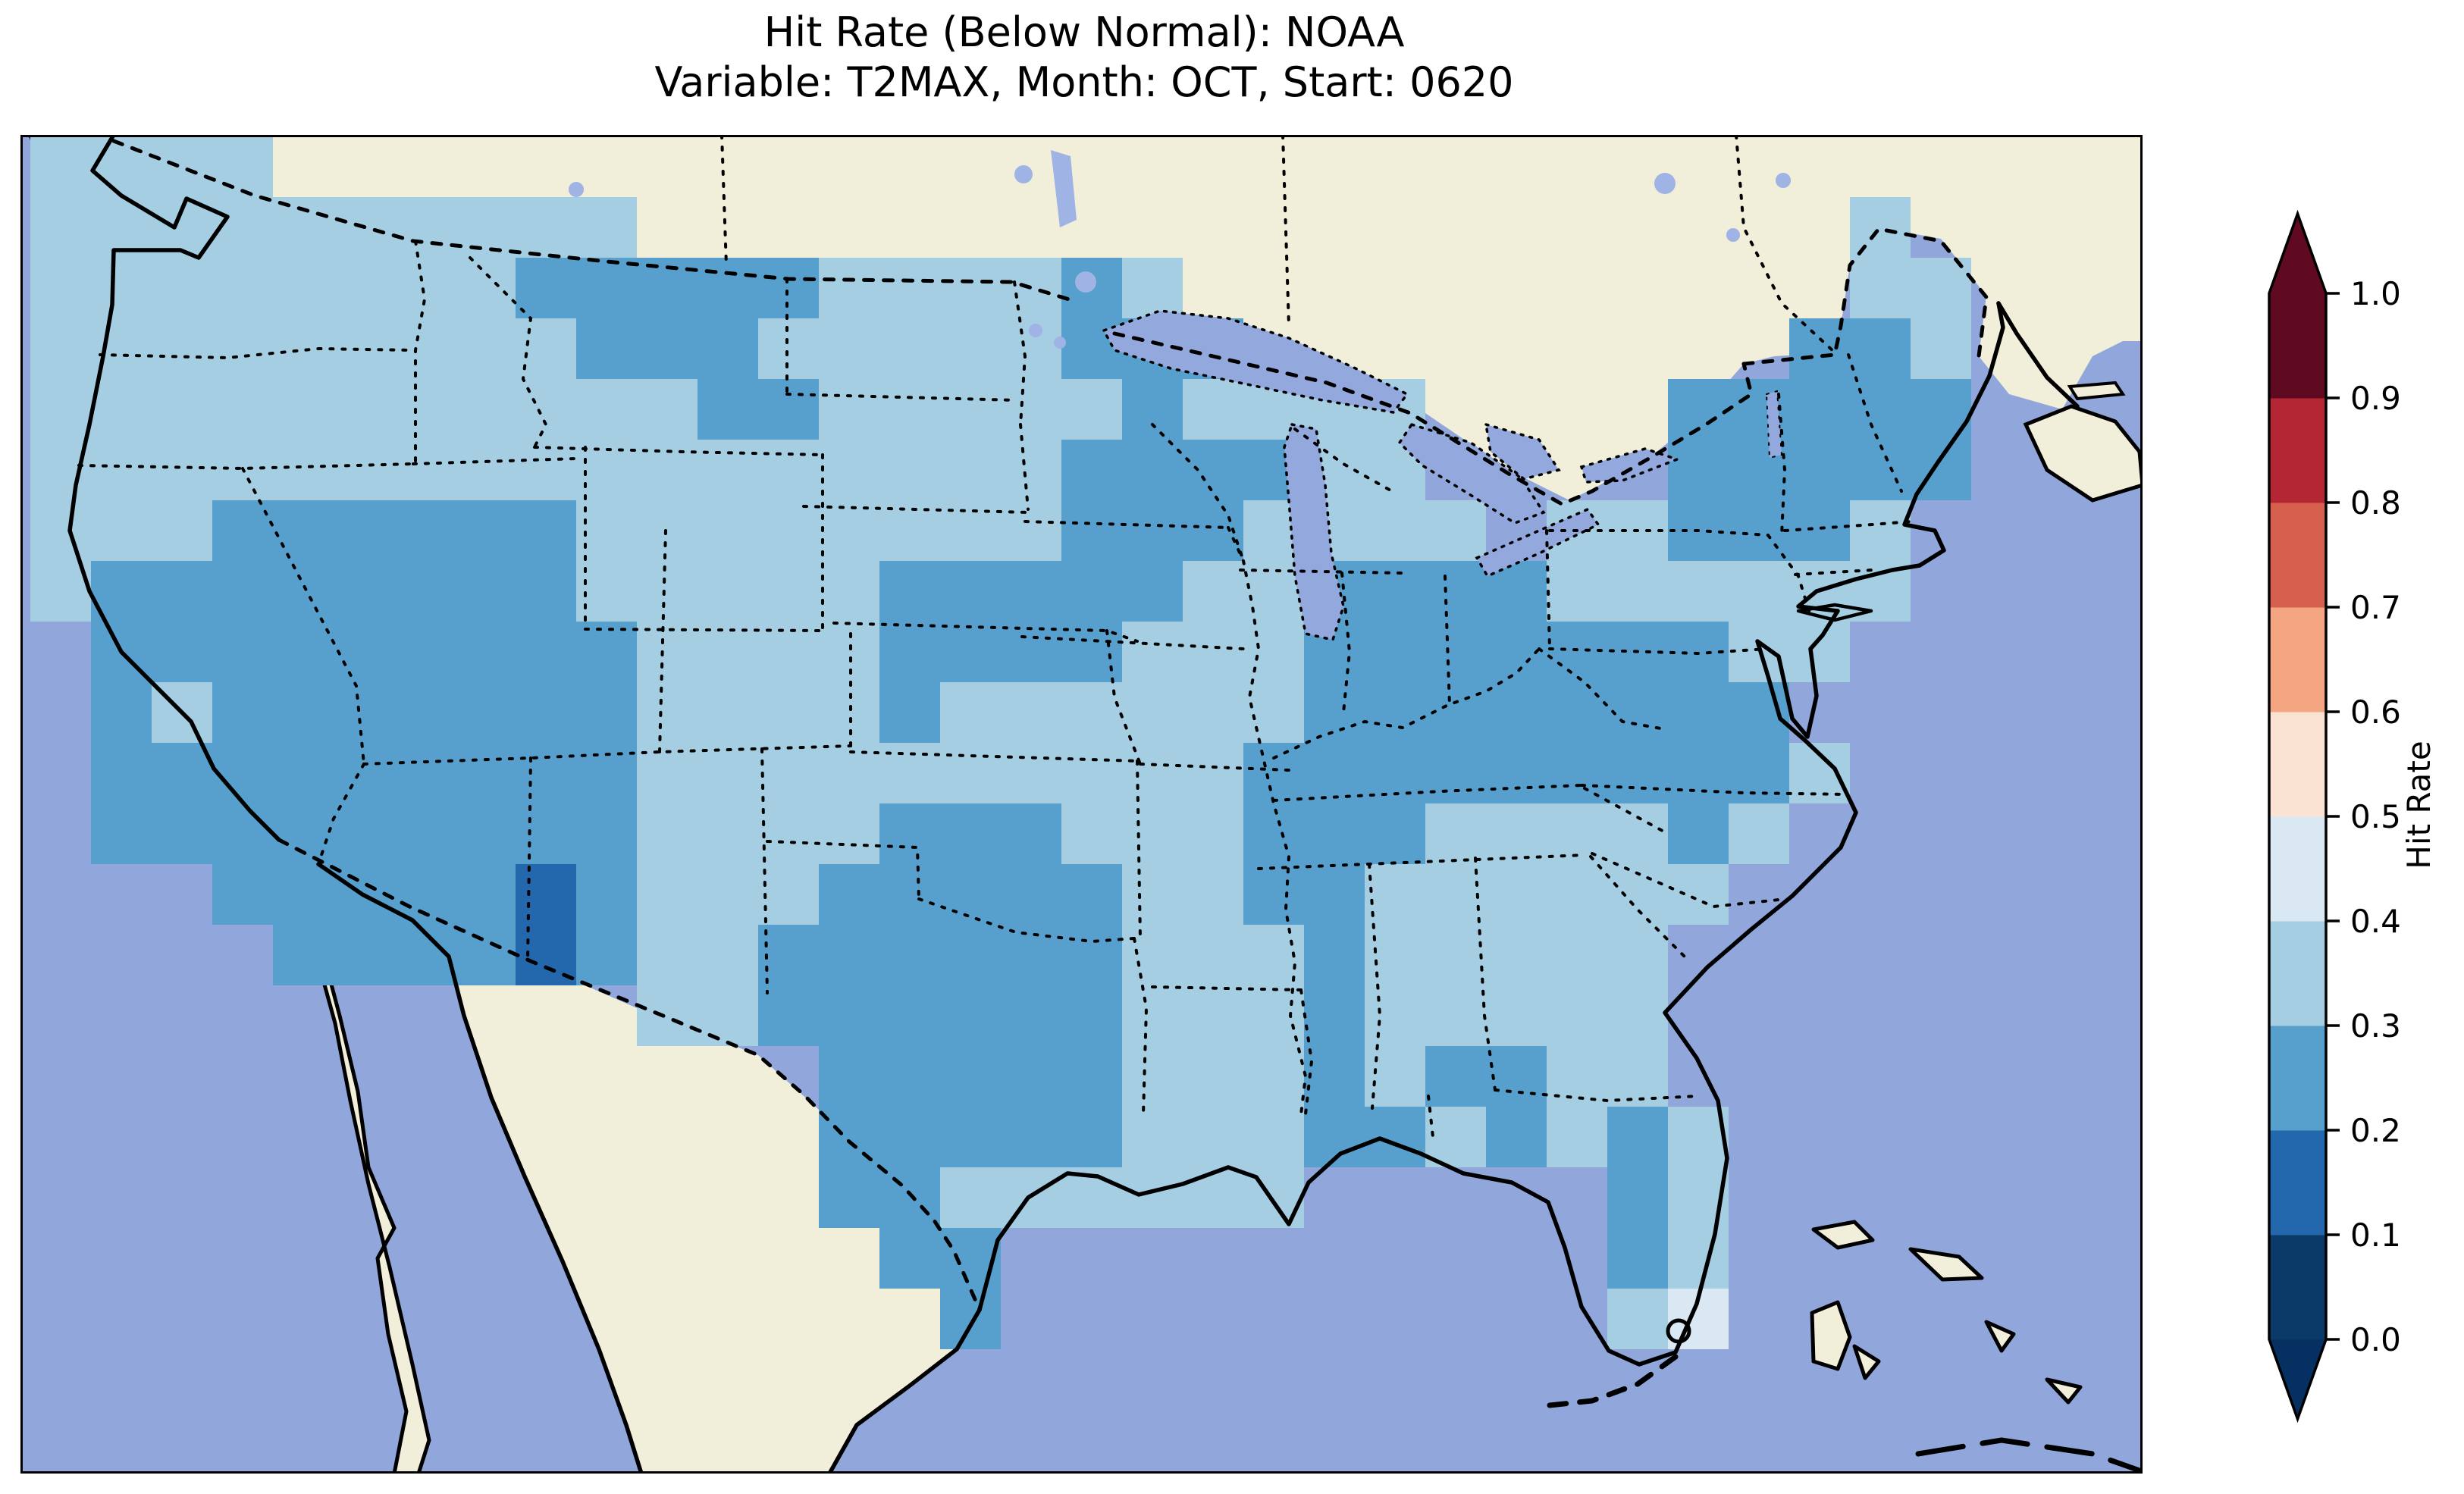 The width and height of the screenshot is (2464, 1494). Describe the element at coordinates (2375, 921) in the screenshot. I see `colorbar-tick-label: 0.4` at that location.